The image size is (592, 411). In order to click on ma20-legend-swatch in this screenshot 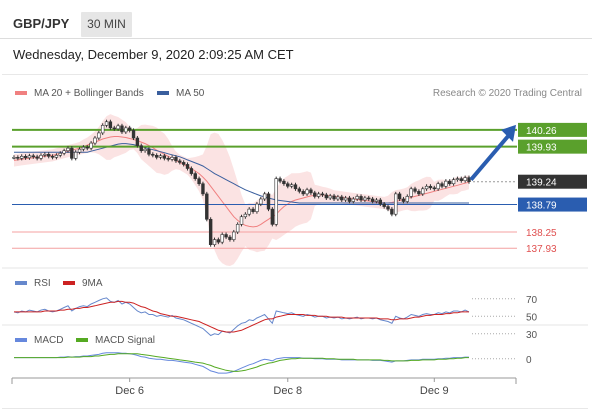, I will do `click(21, 93)`.